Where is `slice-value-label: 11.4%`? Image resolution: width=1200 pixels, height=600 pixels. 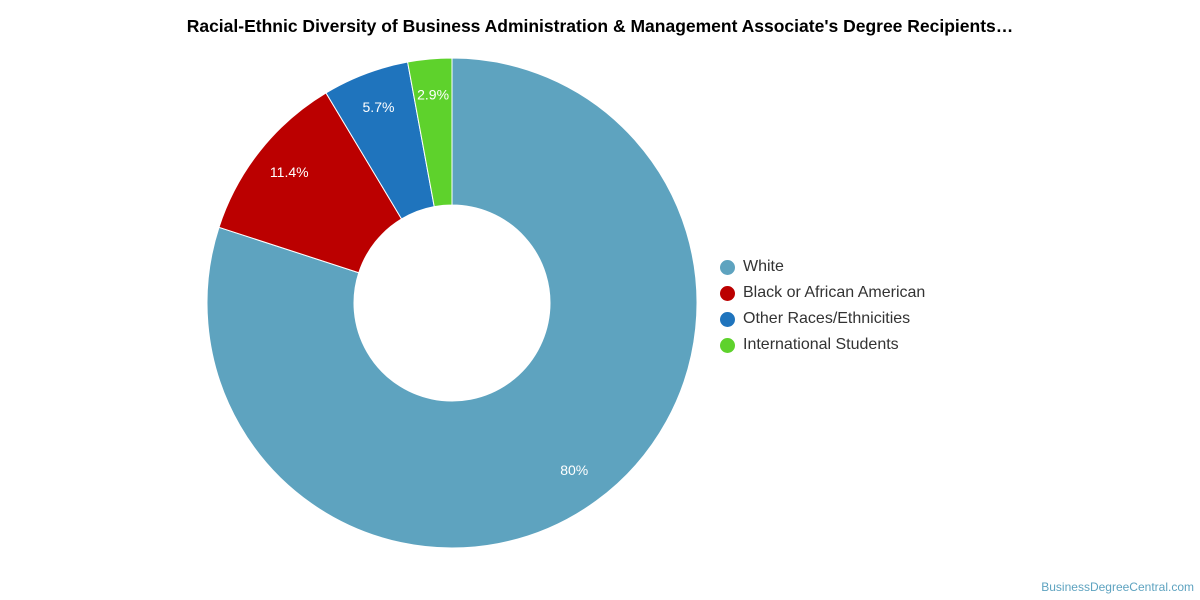
slice-value-label: 11.4% is located at coordinates (289, 172).